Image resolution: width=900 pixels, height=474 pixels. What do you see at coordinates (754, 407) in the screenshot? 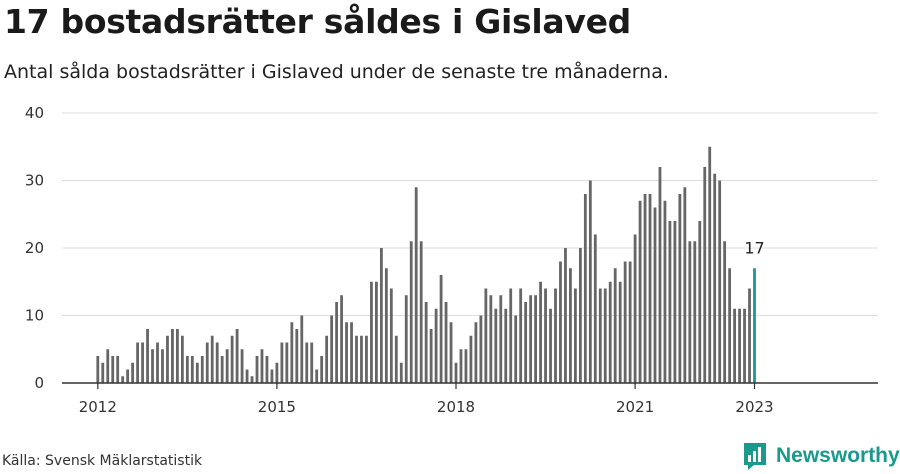
I see `x-tick-label: 2023` at bounding box center [754, 407].